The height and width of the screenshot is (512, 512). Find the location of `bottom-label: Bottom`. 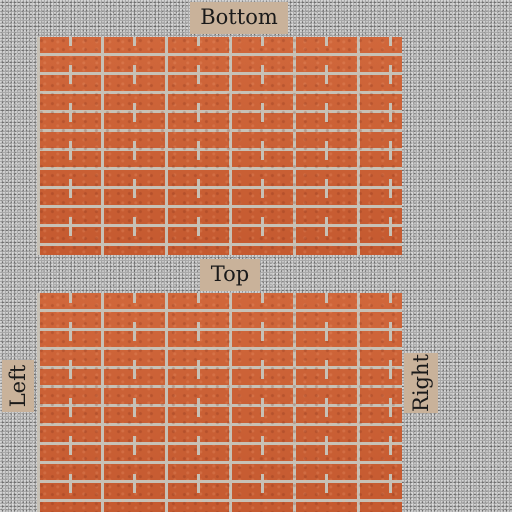

bottom-label: Bottom is located at coordinates (239, 18).